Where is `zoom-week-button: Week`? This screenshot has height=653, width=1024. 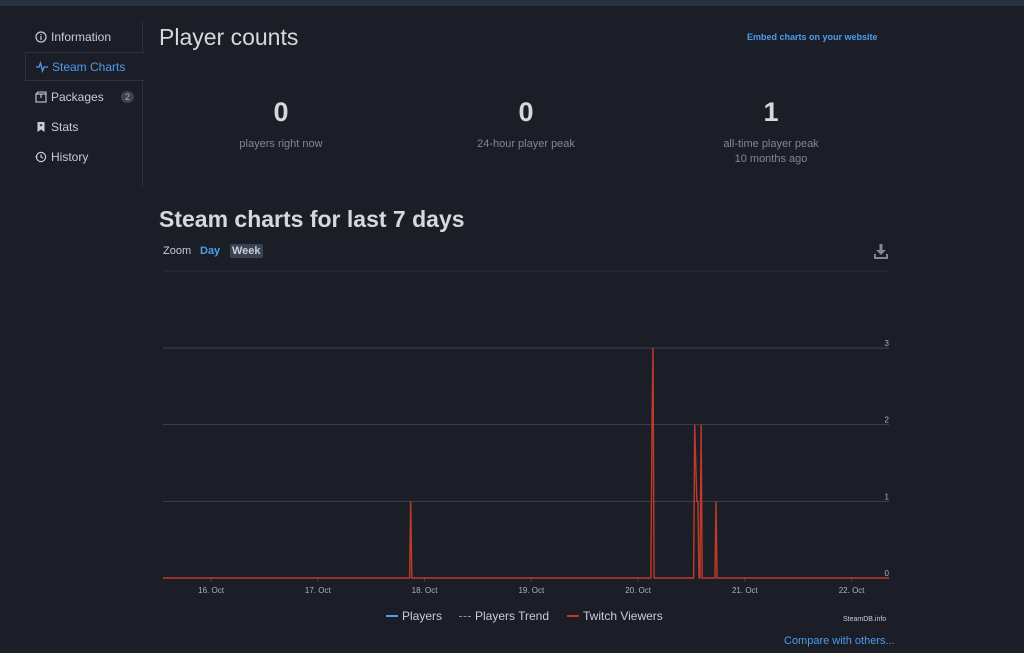
zoom-week-button: Week is located at coordinates (246, 251).